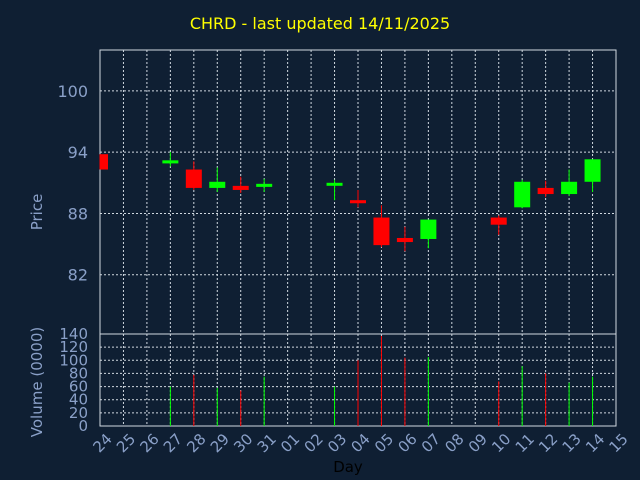  What do you see at coordinates (37, 212) in the screenshot?
I see `price-axis-label: Price` at bounding box center [37, 212].